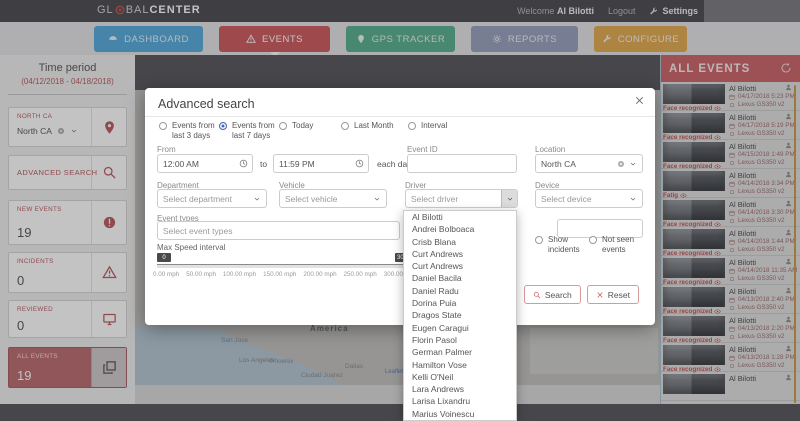  I want to click on slider-min-handle: 0, so click(164, 257).